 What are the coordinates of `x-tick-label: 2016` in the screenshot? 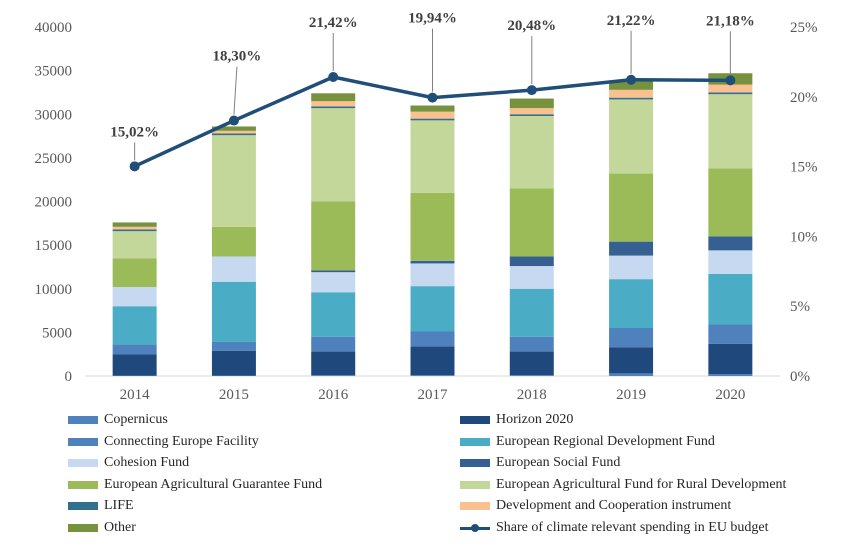 It's located at (333, 395).